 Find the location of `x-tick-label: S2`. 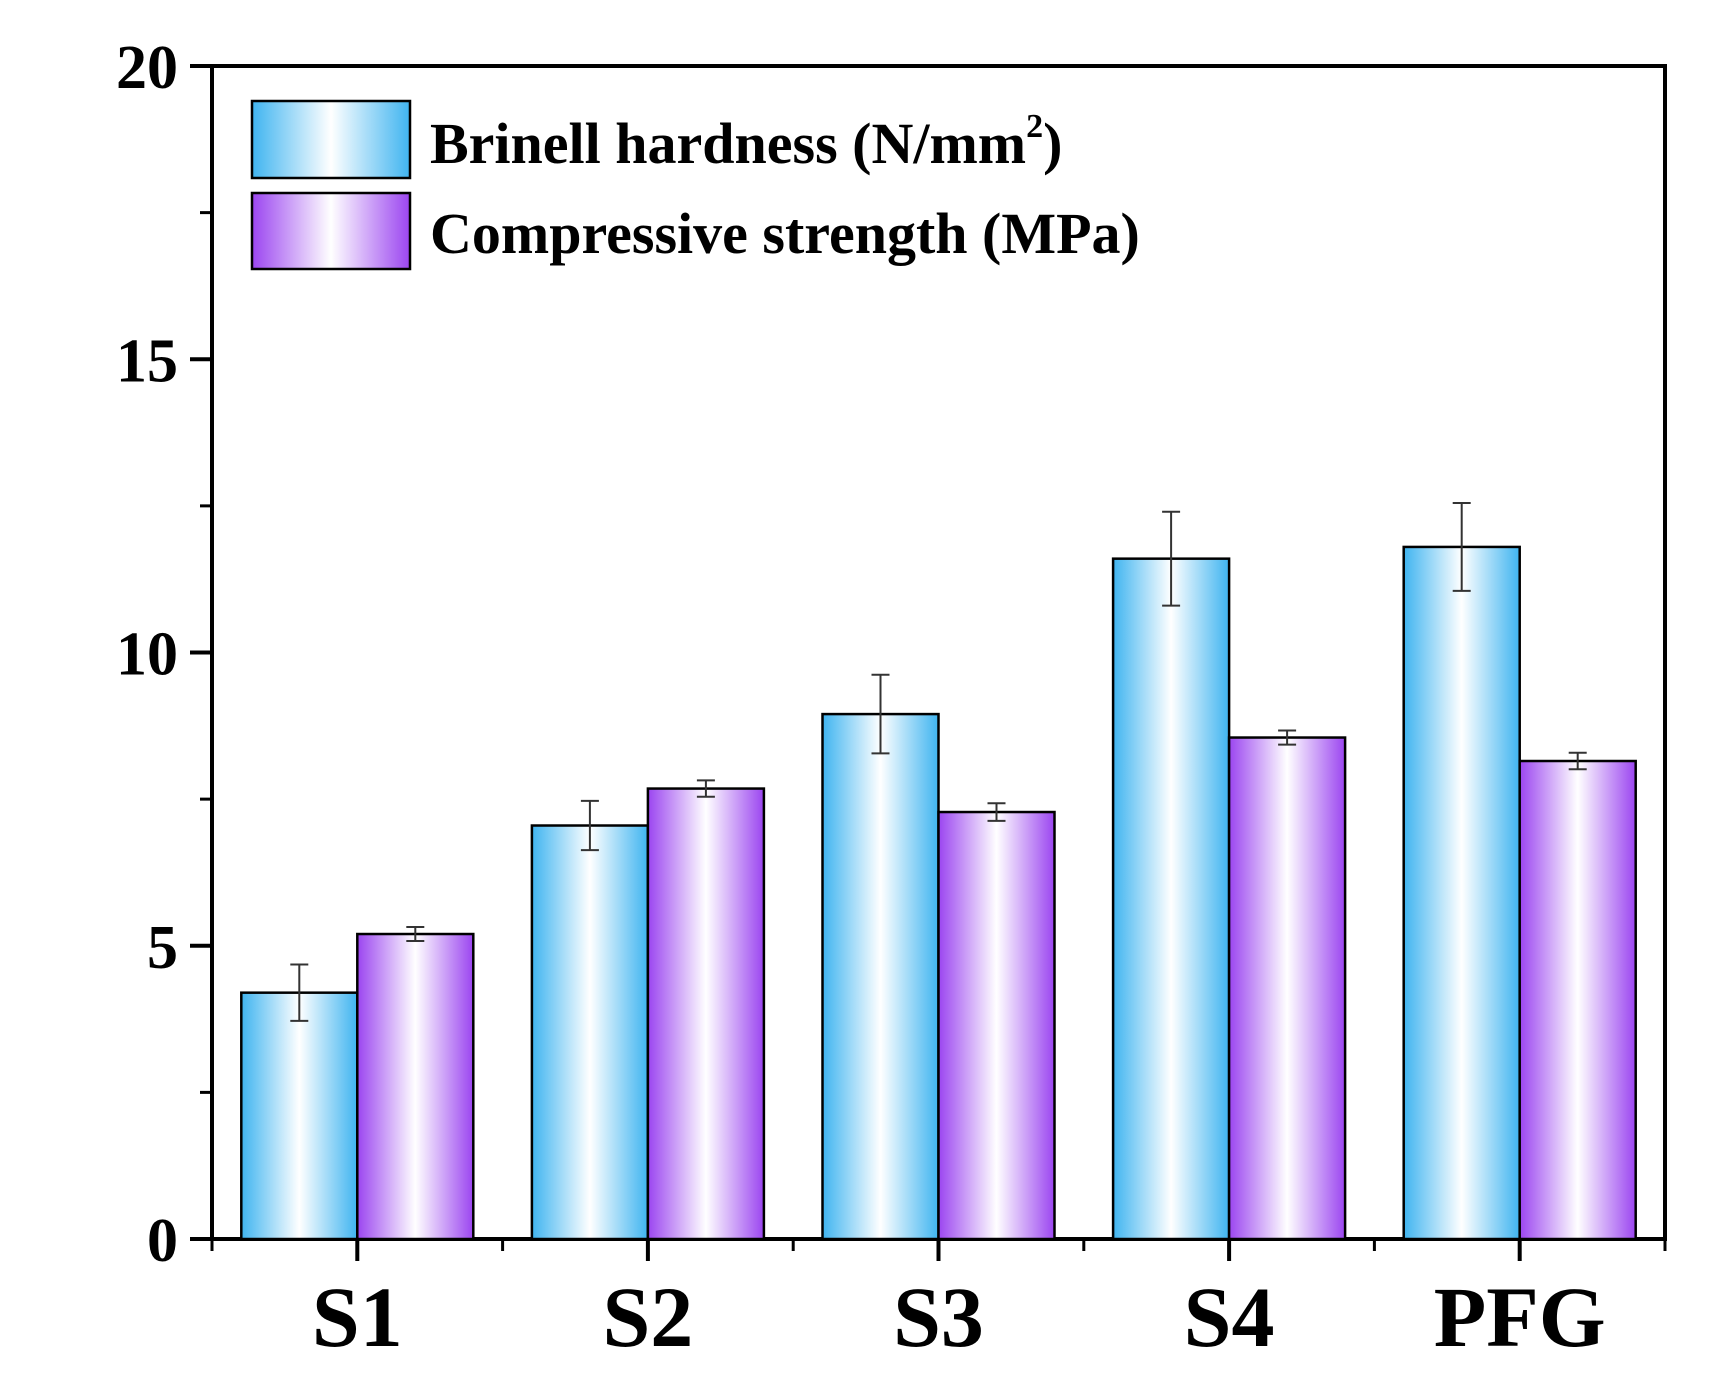

x-tick-label: S2 is located at coordinates (647, 1317).